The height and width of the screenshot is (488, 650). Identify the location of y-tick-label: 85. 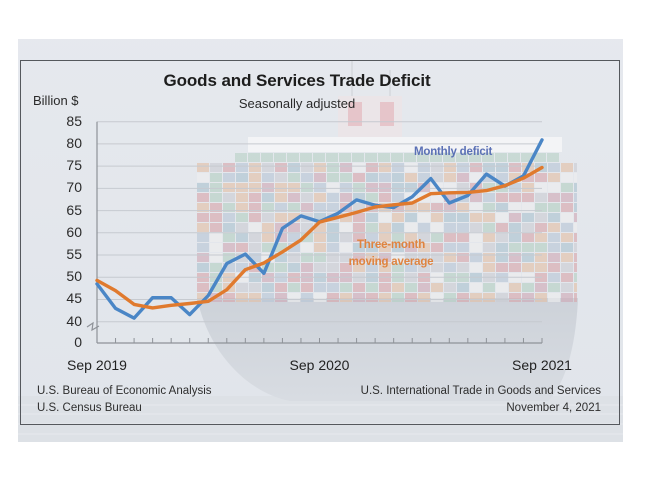
(74, 120).